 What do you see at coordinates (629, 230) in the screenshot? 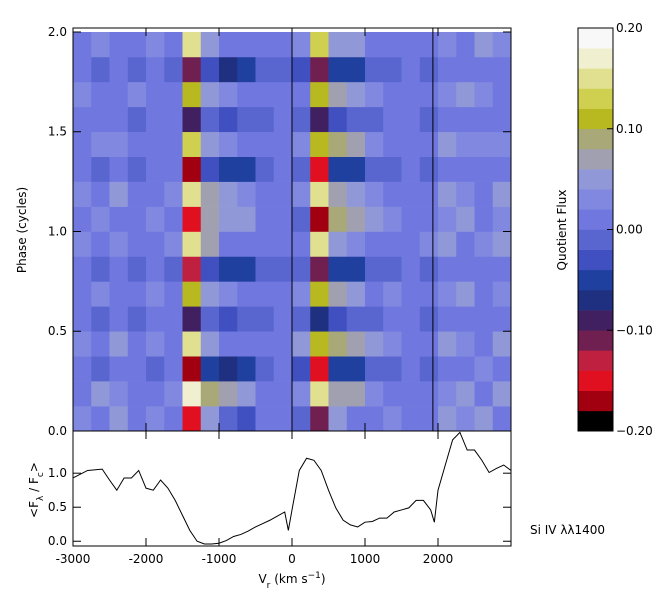
I see `colorbar-tick-label: 0.00` at bounding box center [629, 230].